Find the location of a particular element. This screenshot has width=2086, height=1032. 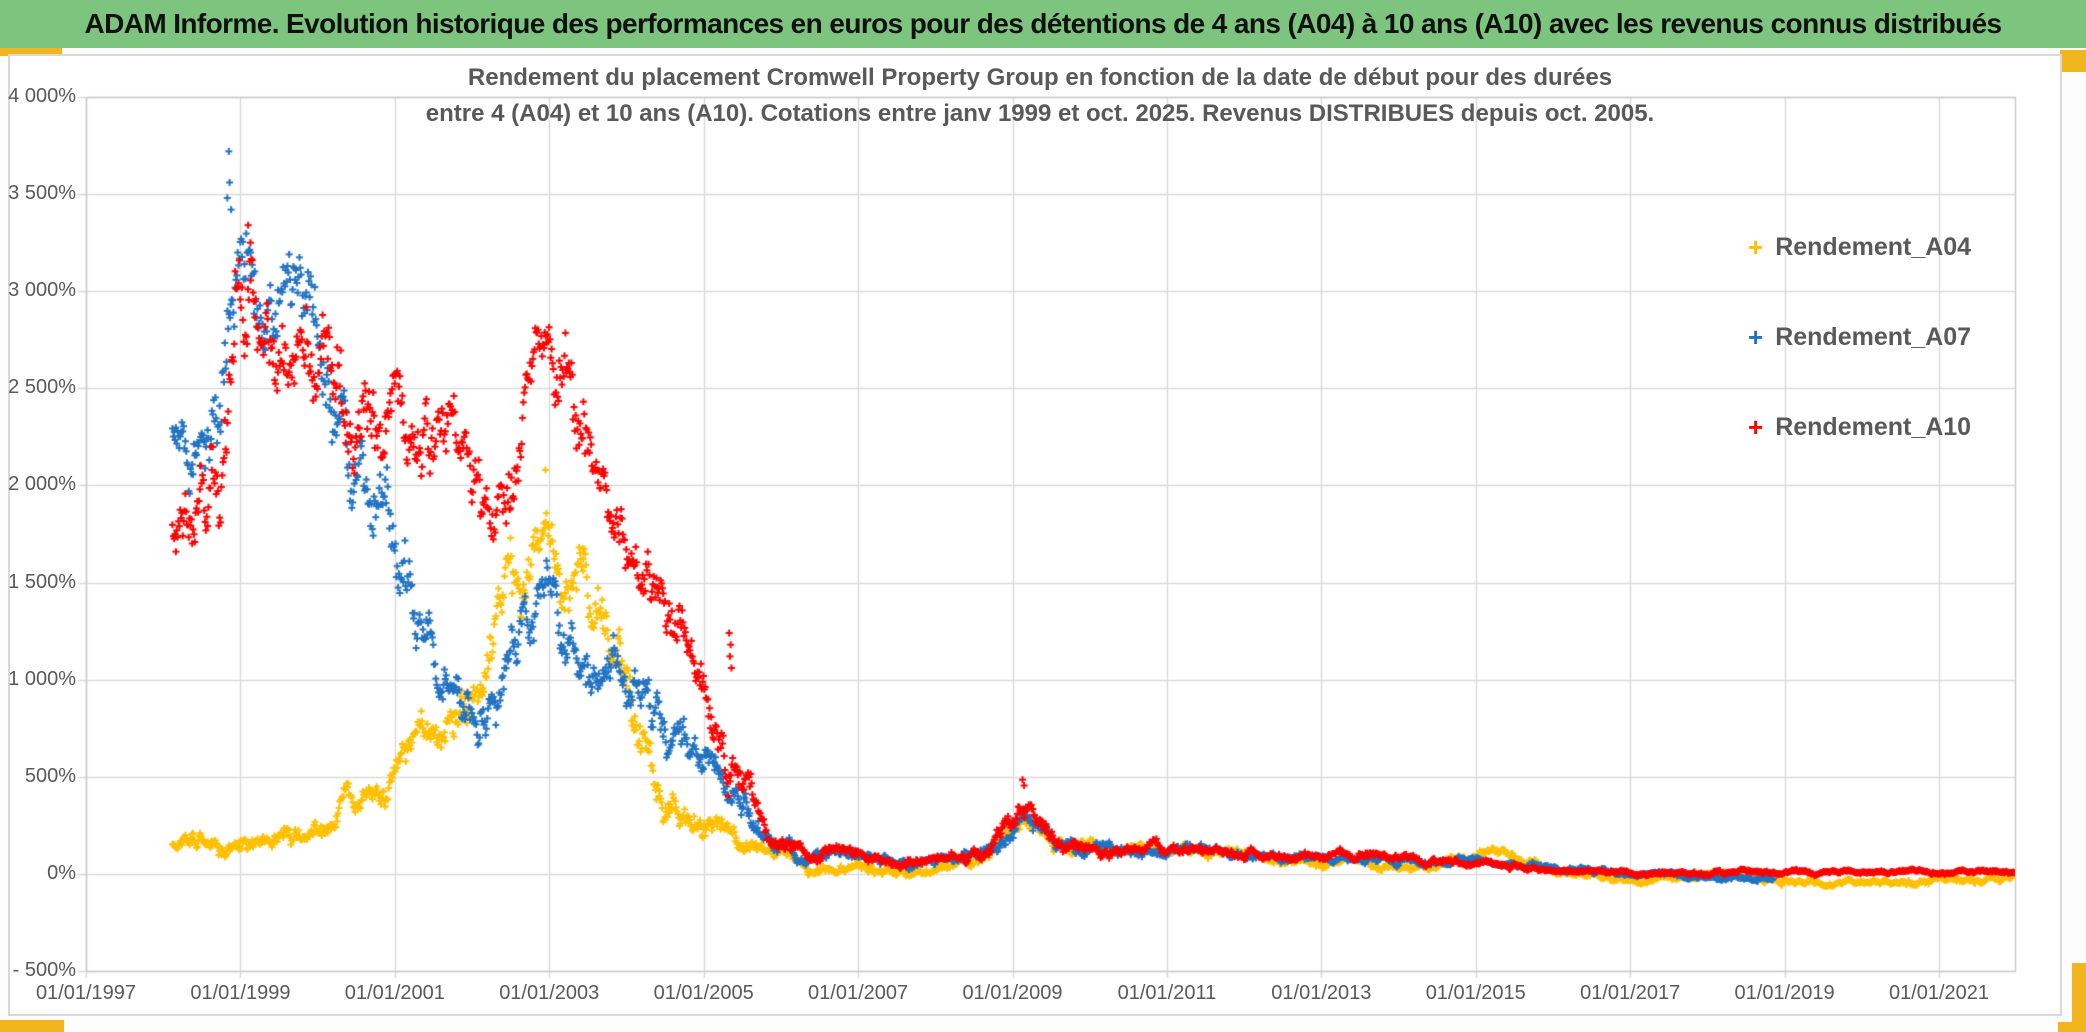

y-tick-label: 1 500% is located at coordinates (42, 581).